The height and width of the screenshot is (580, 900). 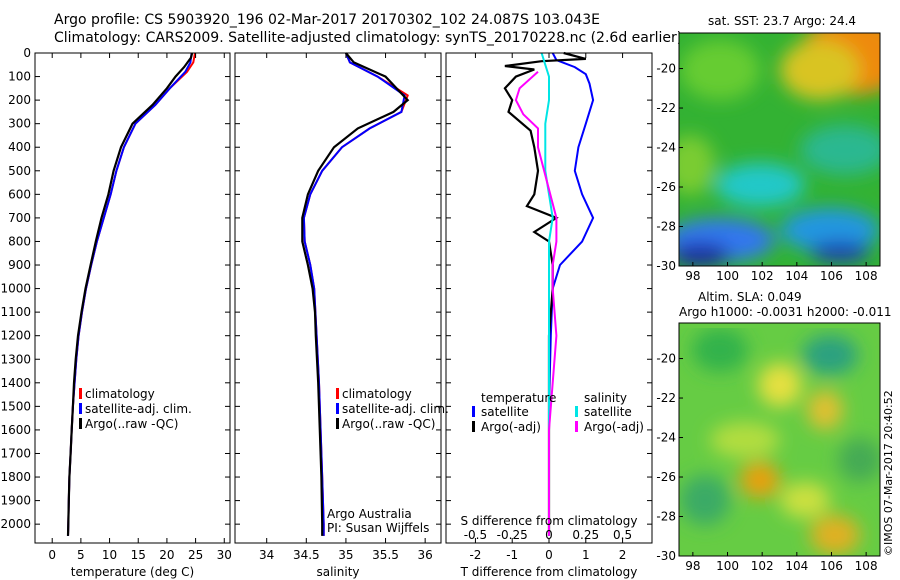 I want to click on sst-frame, so click(x=779, y=149).